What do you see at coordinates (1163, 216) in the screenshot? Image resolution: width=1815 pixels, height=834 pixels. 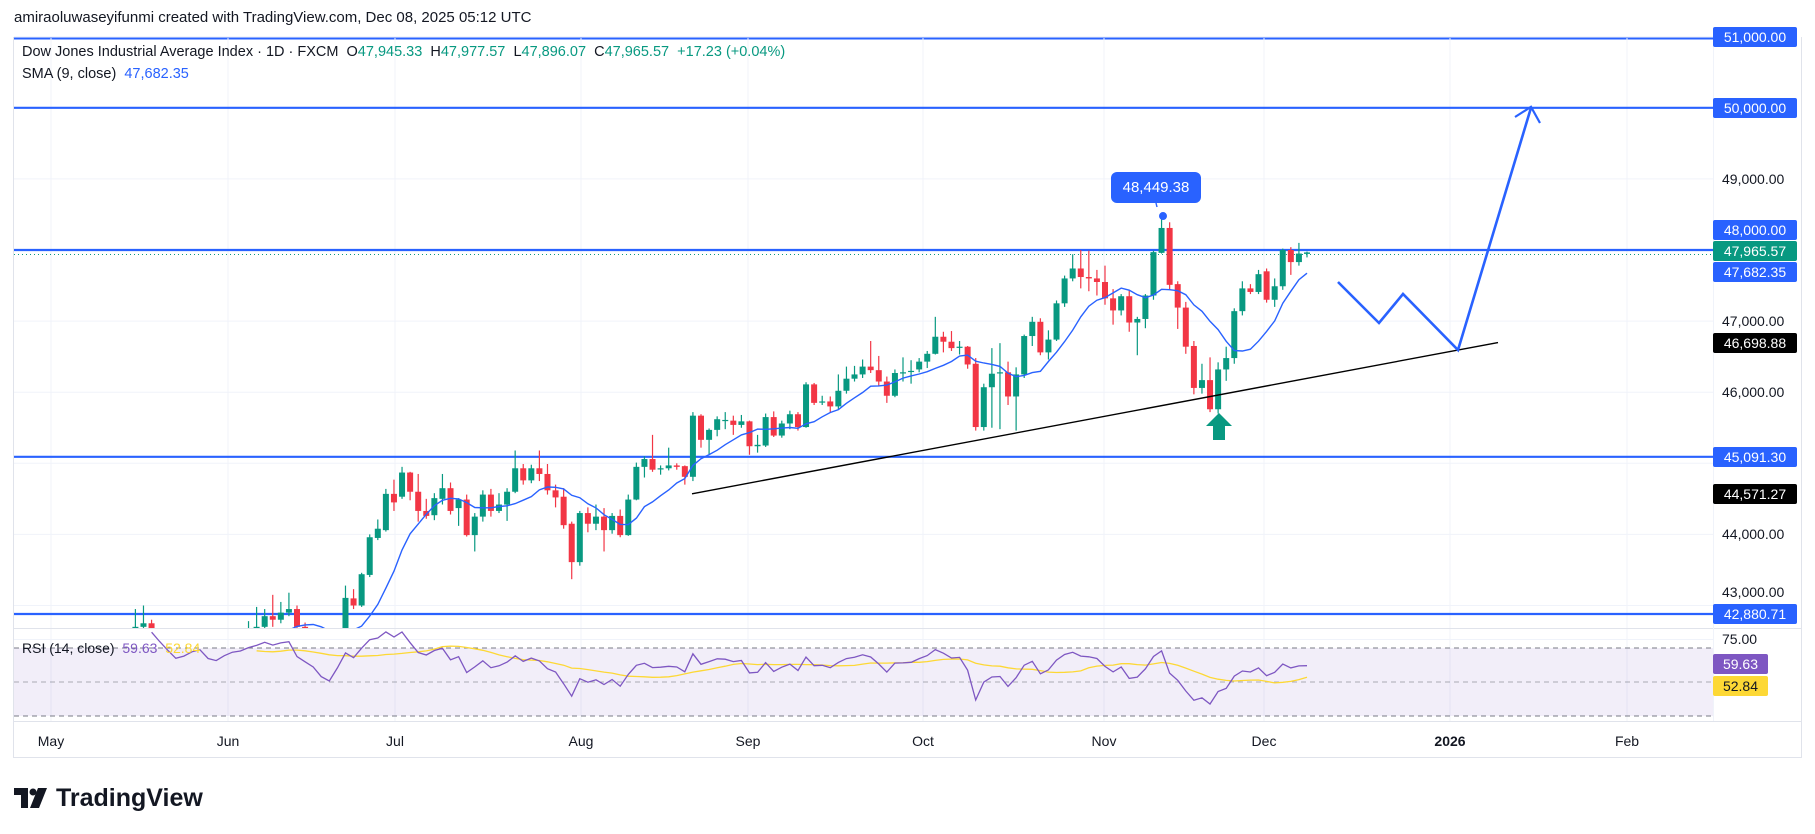 I see `high-marker-dot` at bounding box center [1163, 216].